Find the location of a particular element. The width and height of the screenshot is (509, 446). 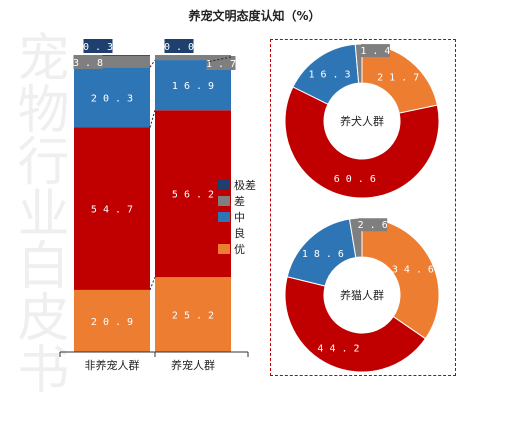

data-label: 1 . 7 is located at coordinates (221, 64).